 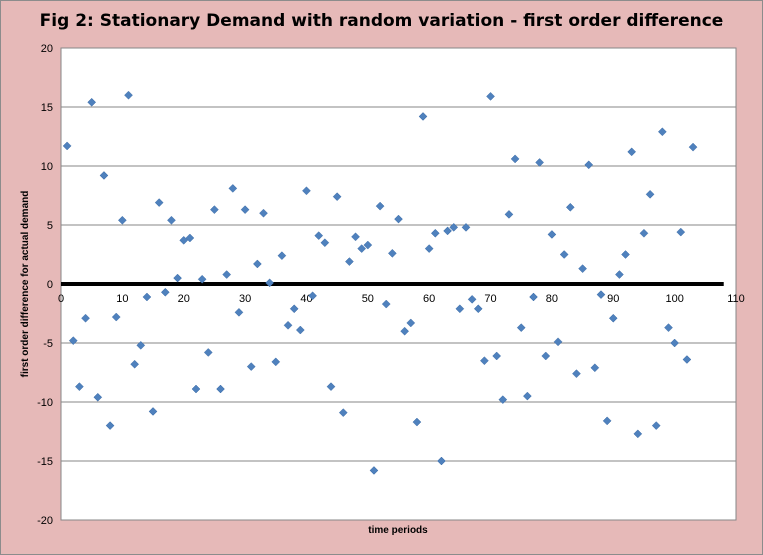 What do you see at coordinates (45, 521) in the screenshot?
I see `y-tick-label: -20` at bounding box center [45, 521].